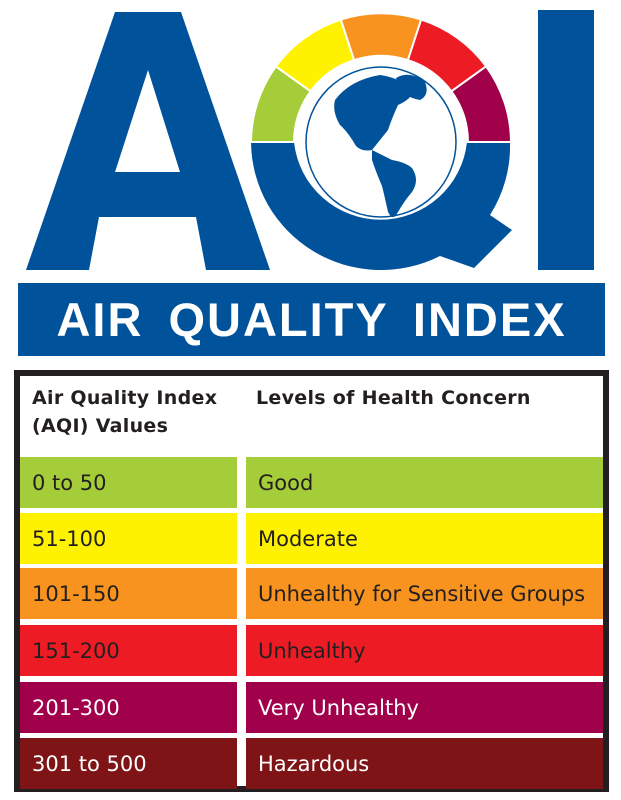  Describe the element at coordinates (128, 650) in the screenshot. I see `aqi-range-cell: 151-200` at that location.